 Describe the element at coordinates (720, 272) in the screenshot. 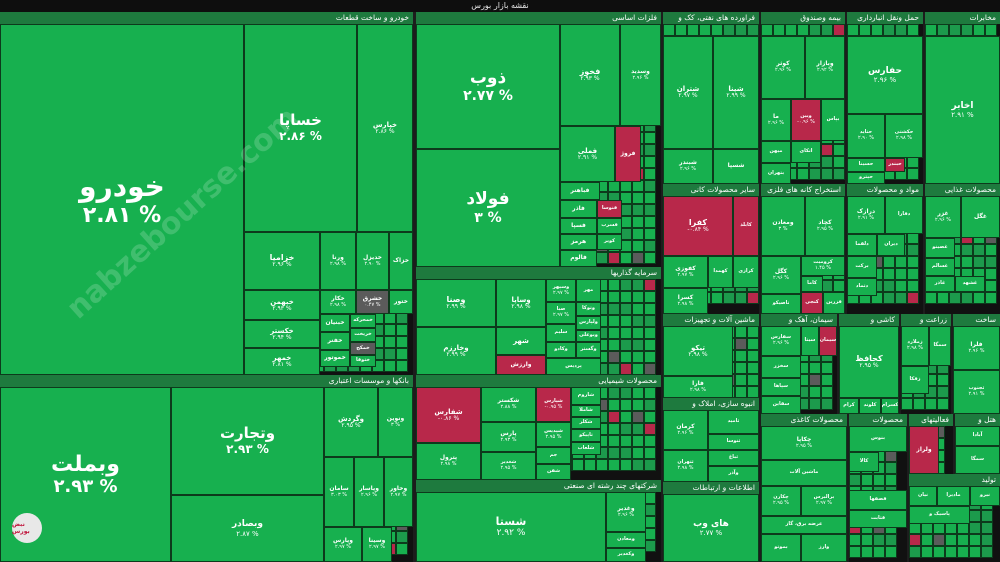

I see `stock-cell: کهمدا` at that location.